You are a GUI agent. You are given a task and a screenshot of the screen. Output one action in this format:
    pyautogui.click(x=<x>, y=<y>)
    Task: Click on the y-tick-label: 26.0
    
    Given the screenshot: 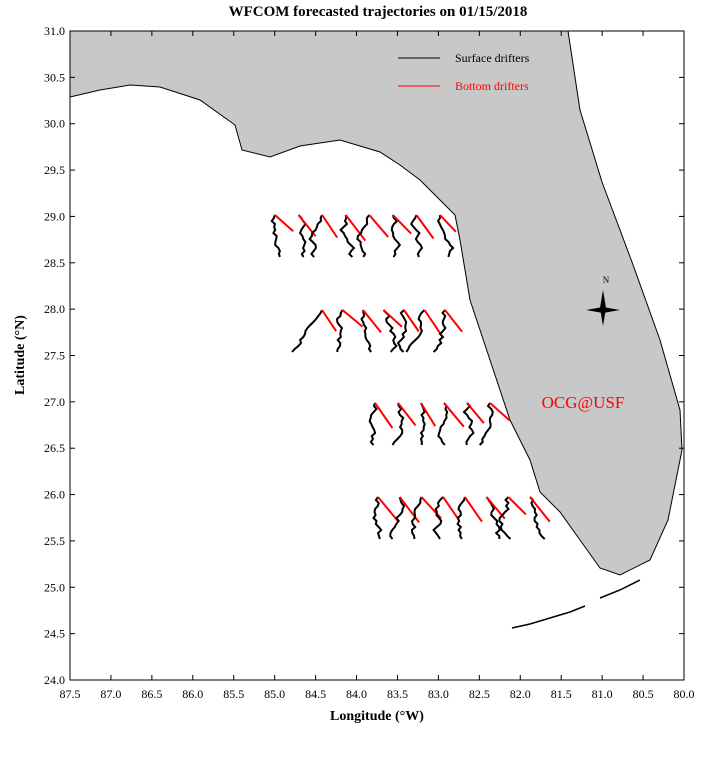 What is the action you would take?
    pyautogui.click(x=54, y=495)
    